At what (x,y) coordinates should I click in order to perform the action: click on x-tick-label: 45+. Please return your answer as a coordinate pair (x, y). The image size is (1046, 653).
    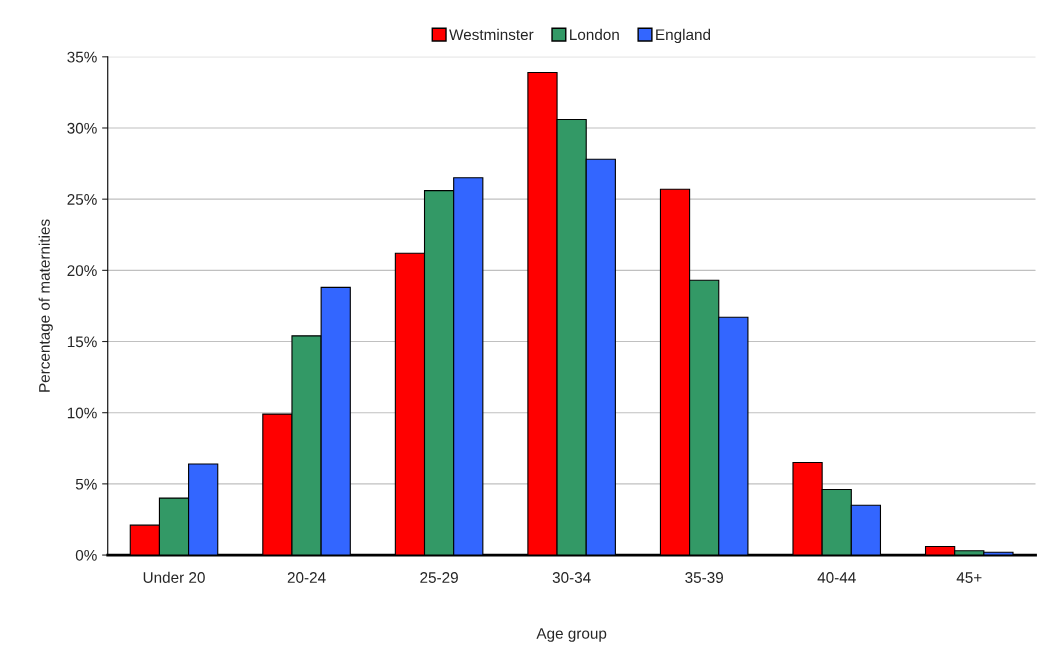
    Looking at the image, I should click on (969, 577).